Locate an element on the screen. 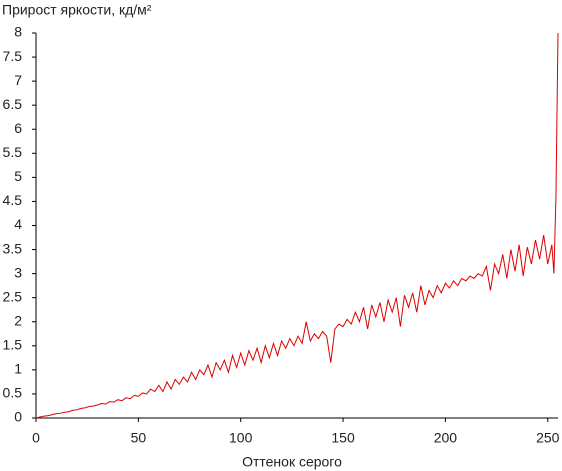  chart-title: Прирост яркости, кд/м² is located at coordinates (77, 10).